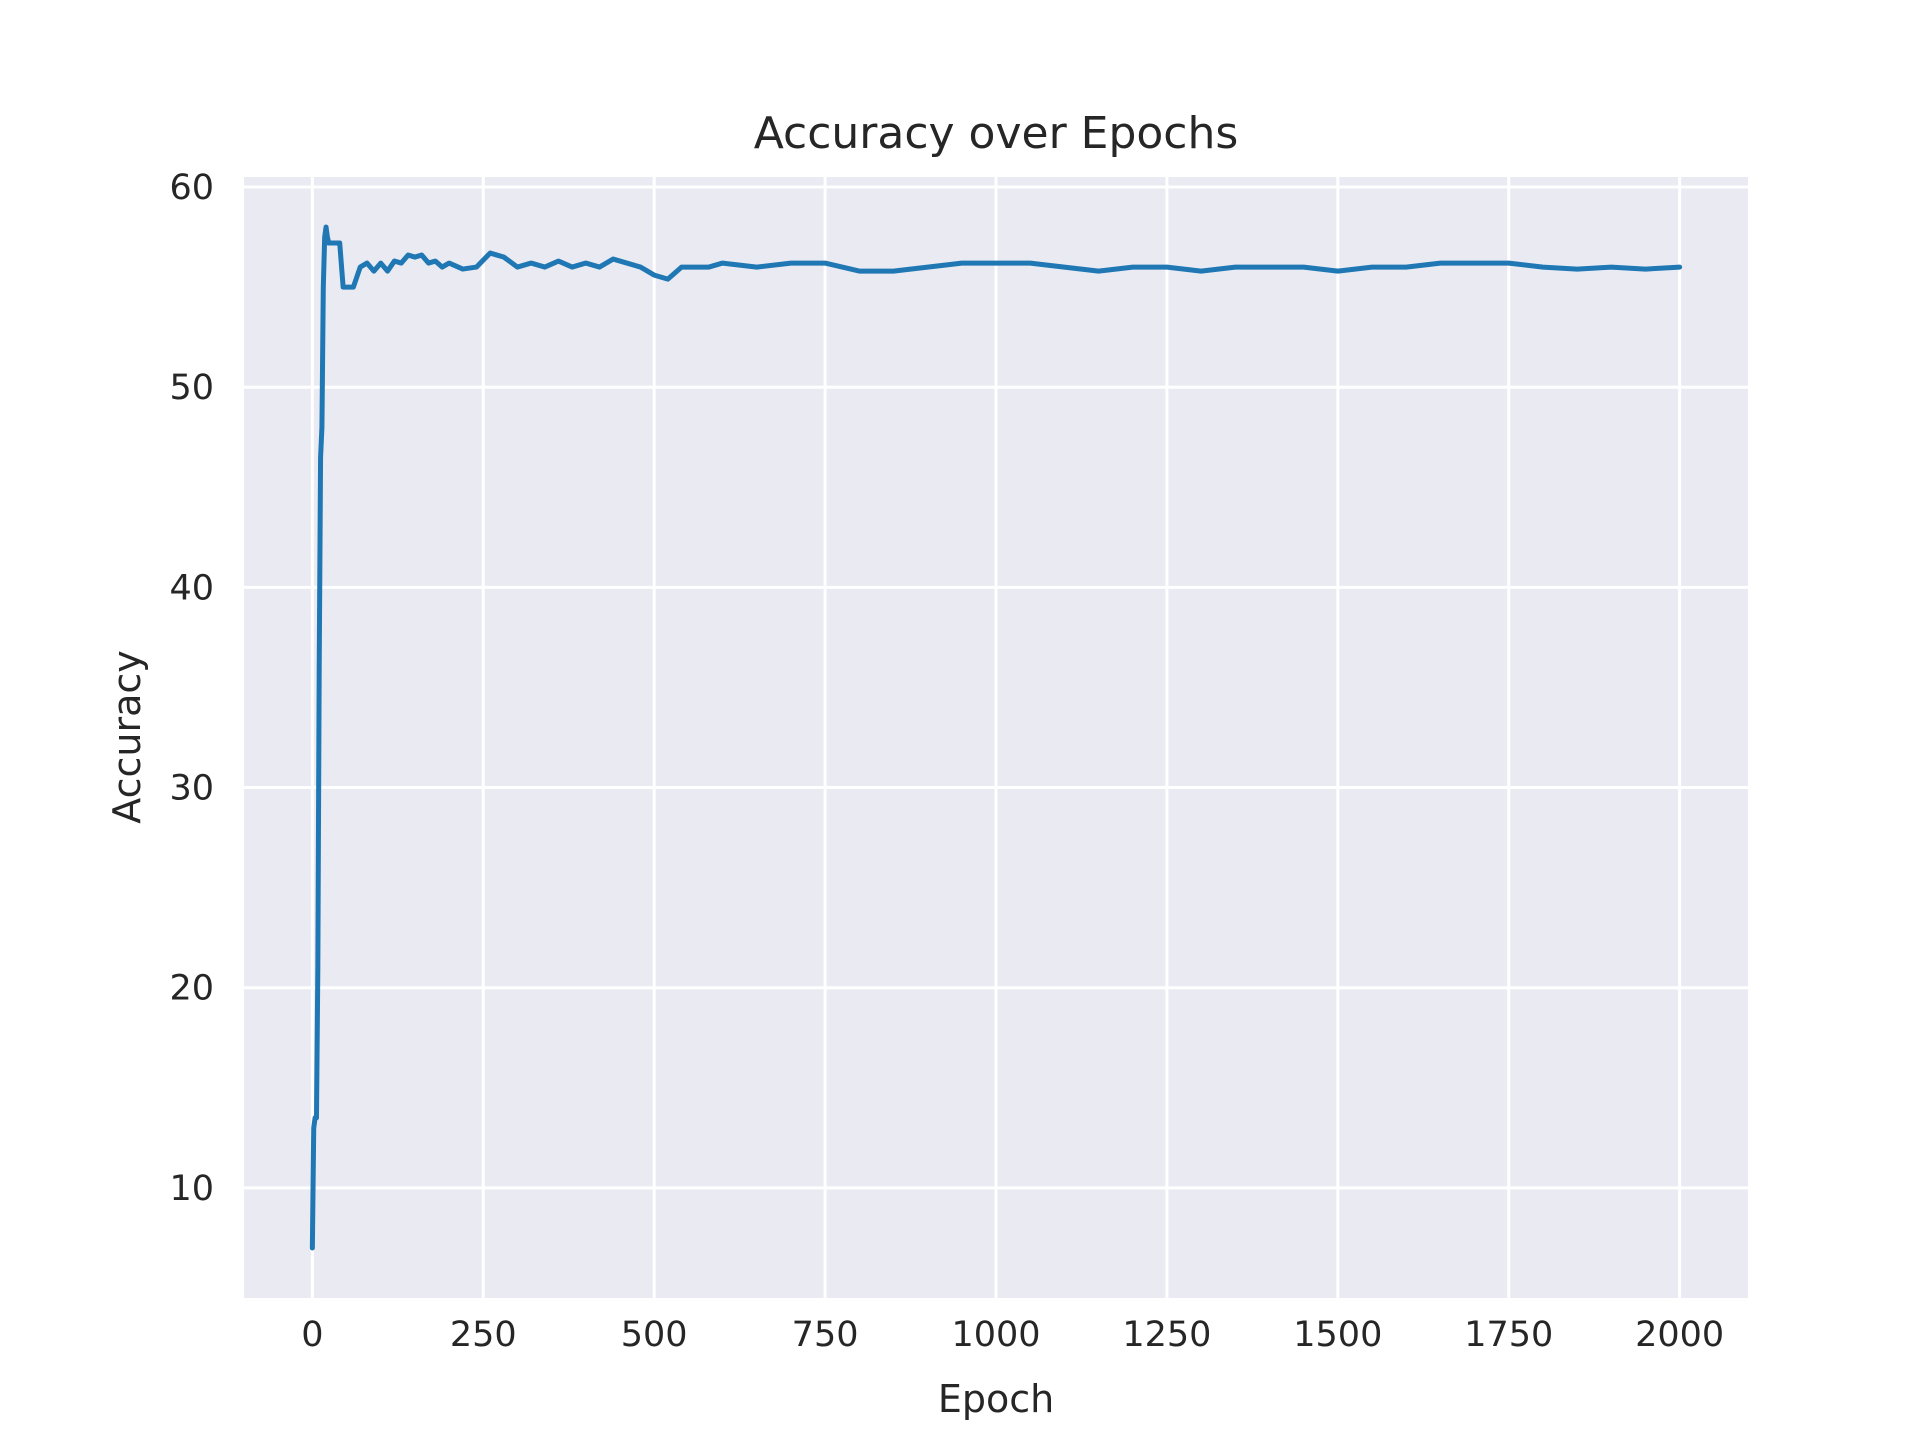 This screenshot has height=1440, width=1920. Describe the element at coordinates (191, 188) in the screenshot. I see `y-tick-label: 60` at that location.